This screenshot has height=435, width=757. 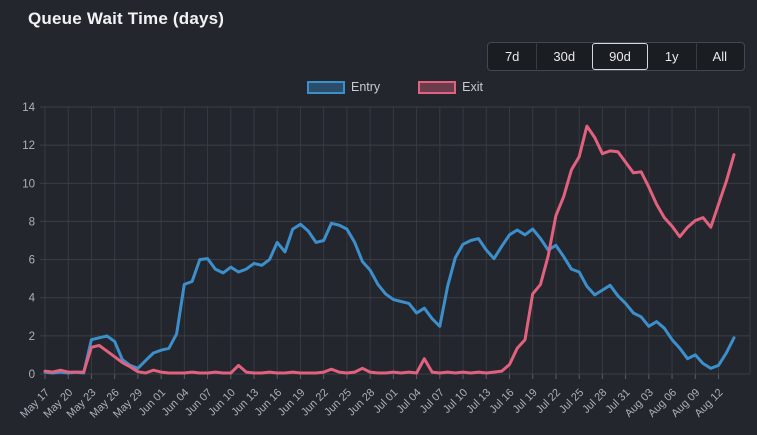 I want to click on range-selector: 7d 30d 90d 1y All, so click(x=615, y=56).